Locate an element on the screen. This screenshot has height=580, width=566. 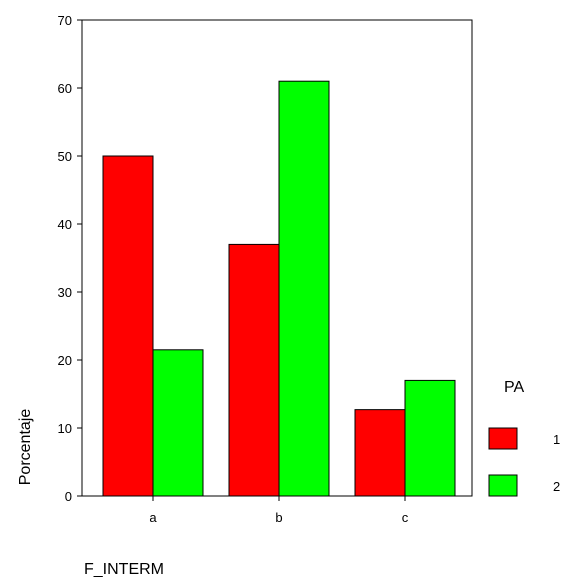
x-tick-label: b is located at coordinates (278, 517).